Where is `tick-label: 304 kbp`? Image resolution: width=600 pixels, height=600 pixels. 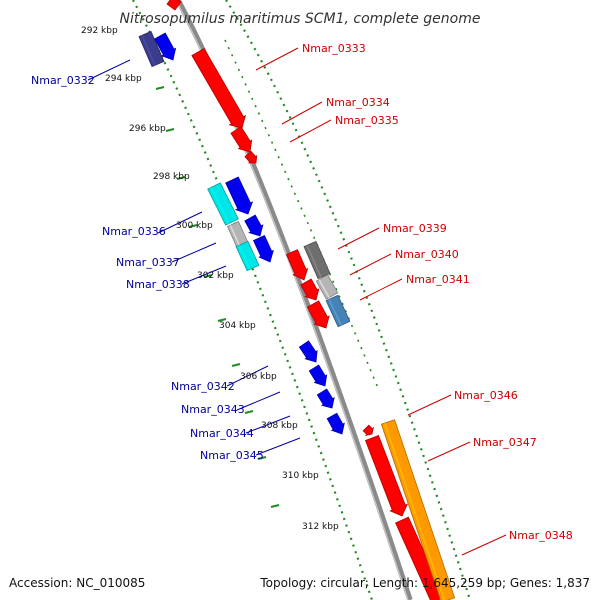
tick-label: 304 kbp is located at coordinates (237, 326).